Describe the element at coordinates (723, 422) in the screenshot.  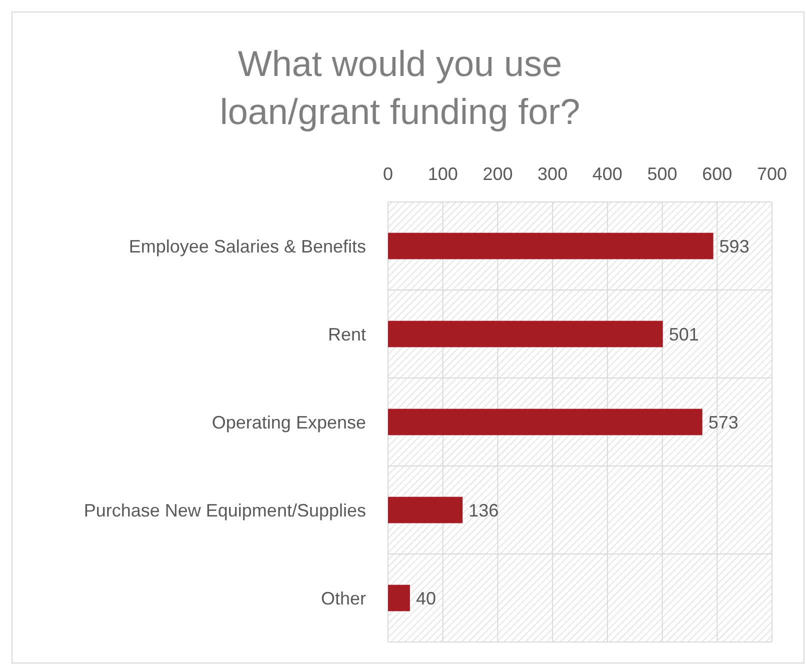
I see `data-label: 573` at that location.